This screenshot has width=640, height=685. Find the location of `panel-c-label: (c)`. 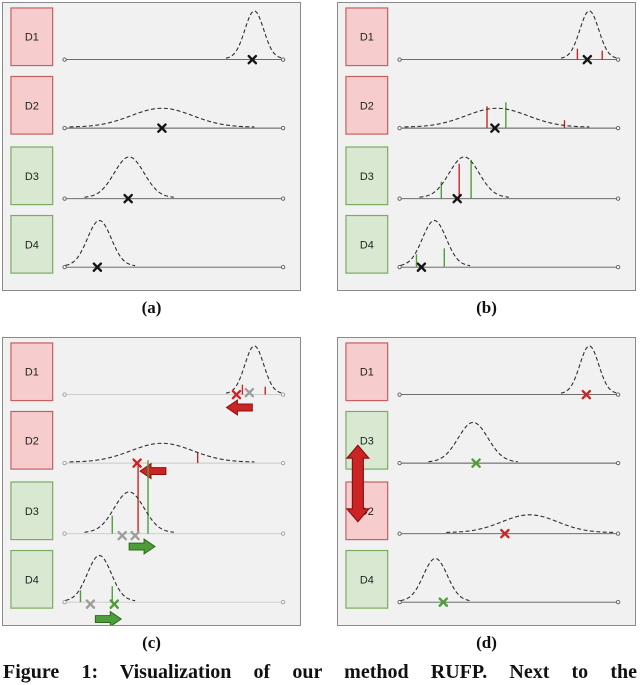

panel-c-label: (c) is located at coordinates (151, 642).